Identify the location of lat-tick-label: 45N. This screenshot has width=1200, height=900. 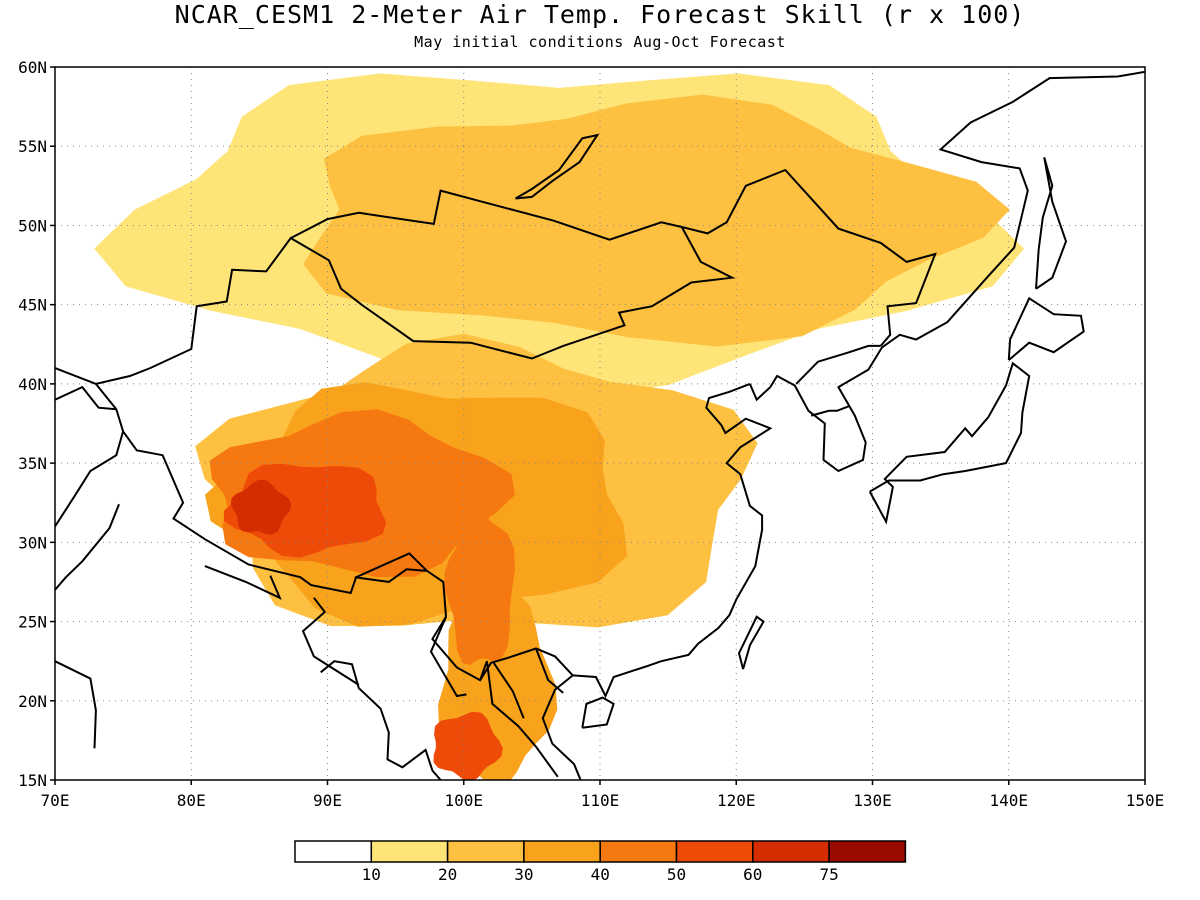
(32, 305).